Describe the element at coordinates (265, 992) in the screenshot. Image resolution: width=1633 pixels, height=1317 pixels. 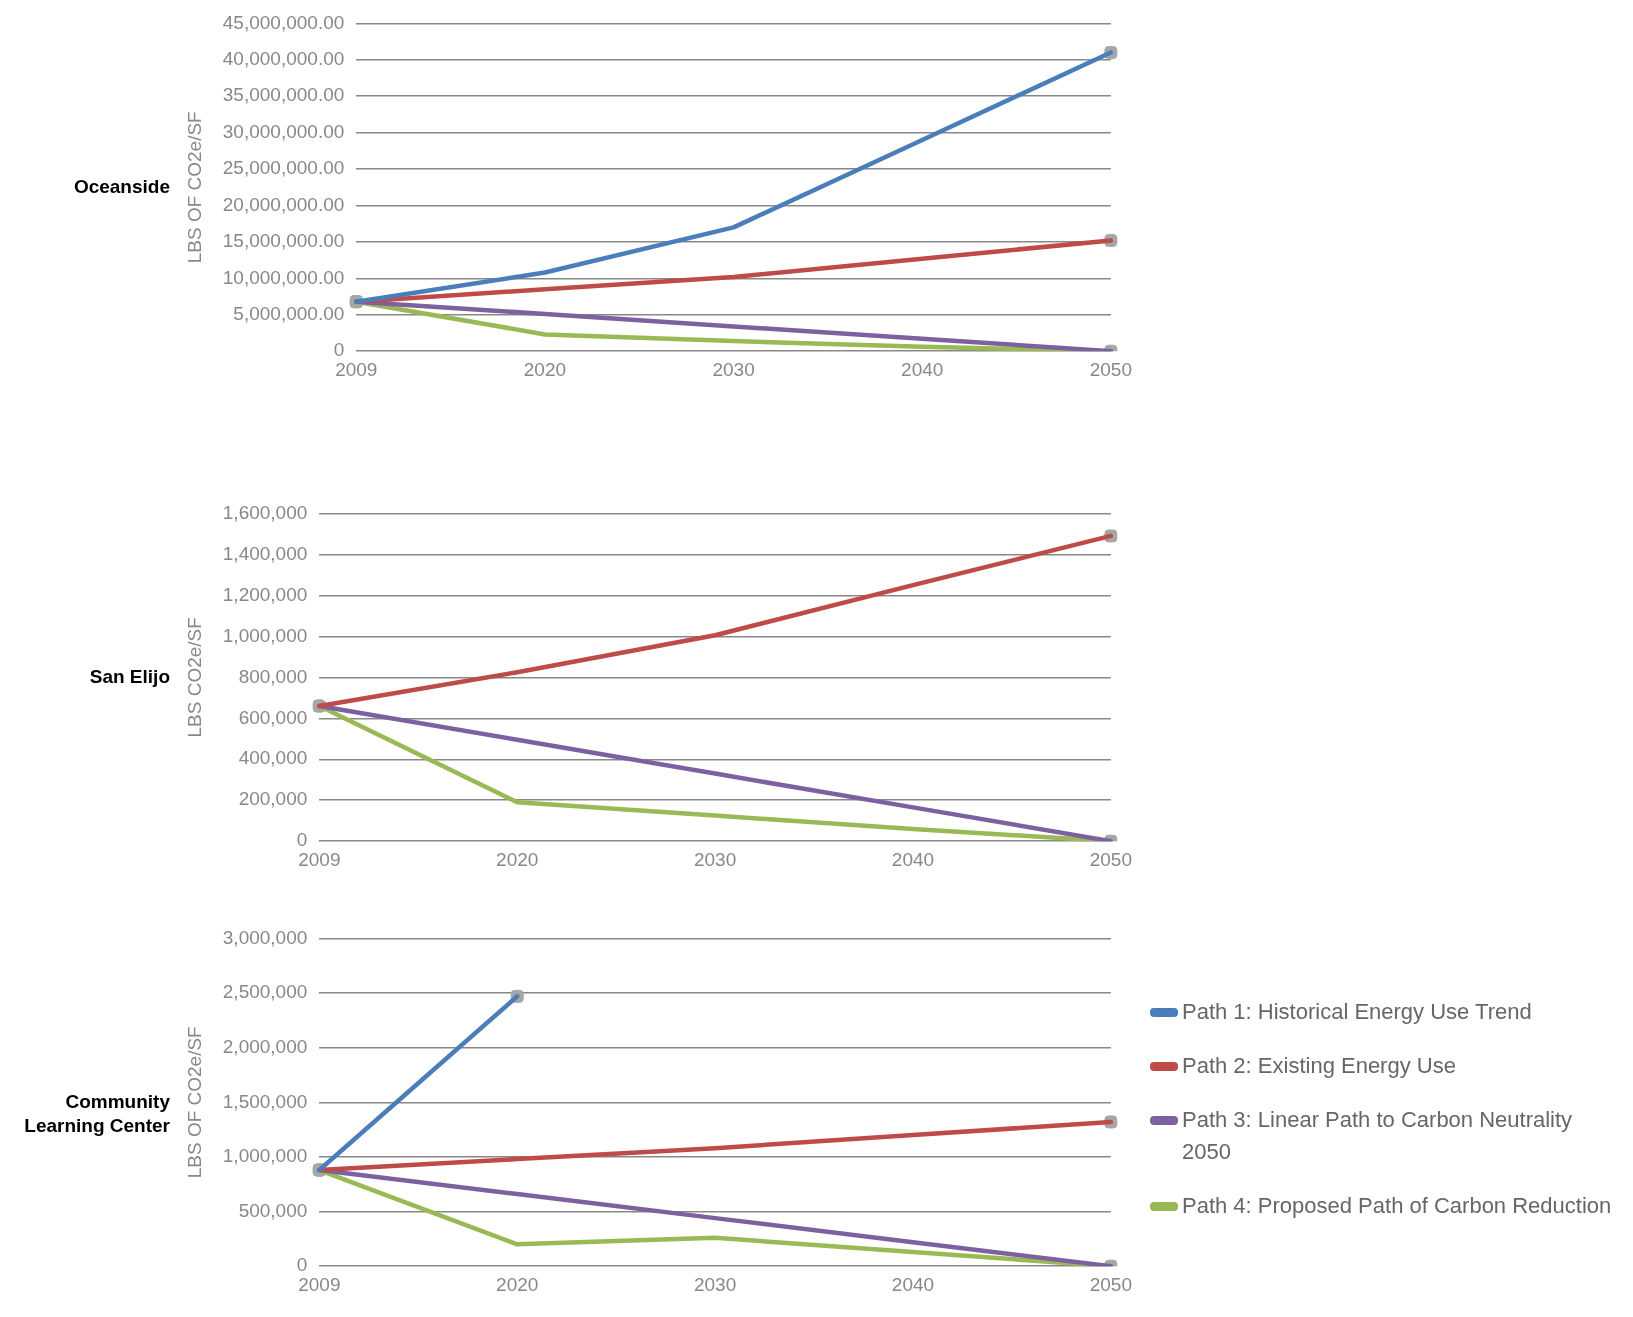
I see `y-tick-label: 2,500,000` at that location.